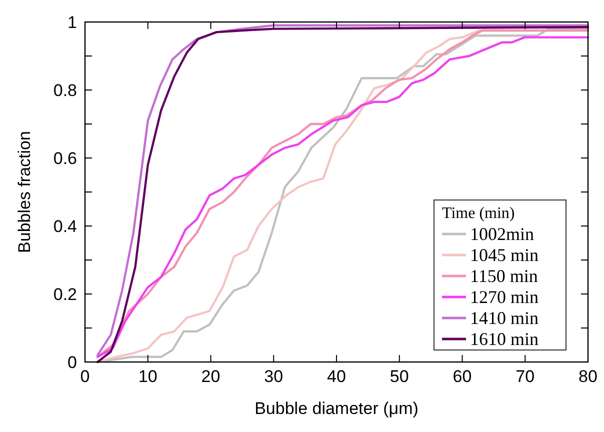  What do you see at coordinates (65, 90) in the screenshot?
I see `y-tick-label: 0.8` at bounding box center [65, 90].